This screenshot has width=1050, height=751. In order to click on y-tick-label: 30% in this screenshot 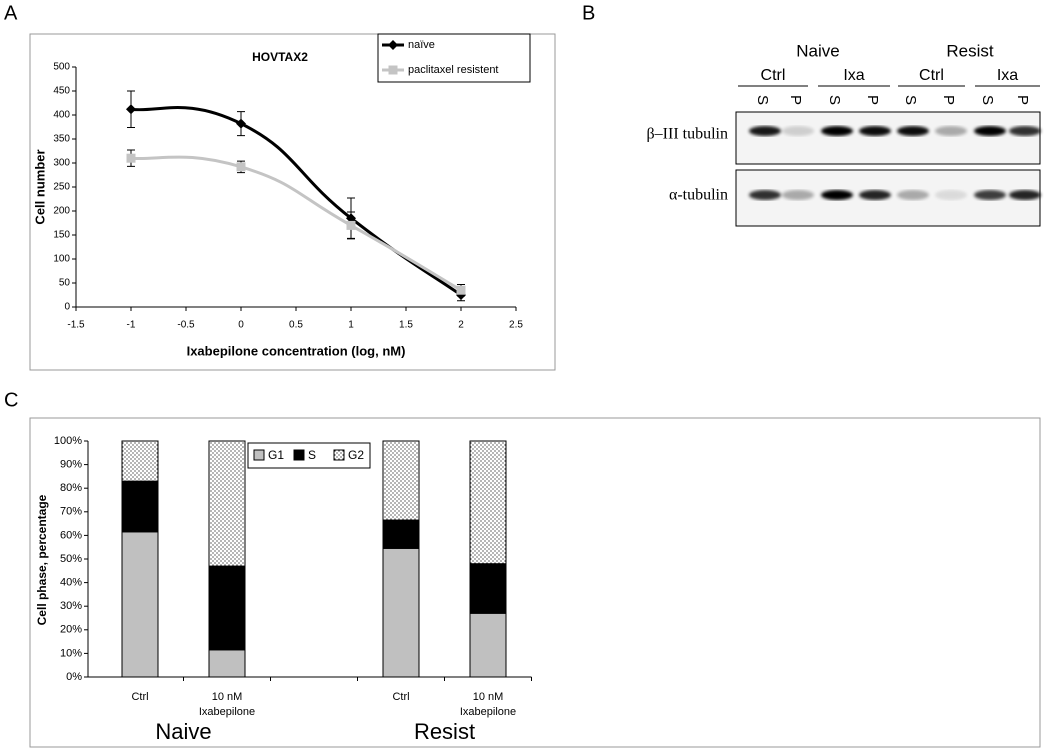, I will do `click(71, 606)`.